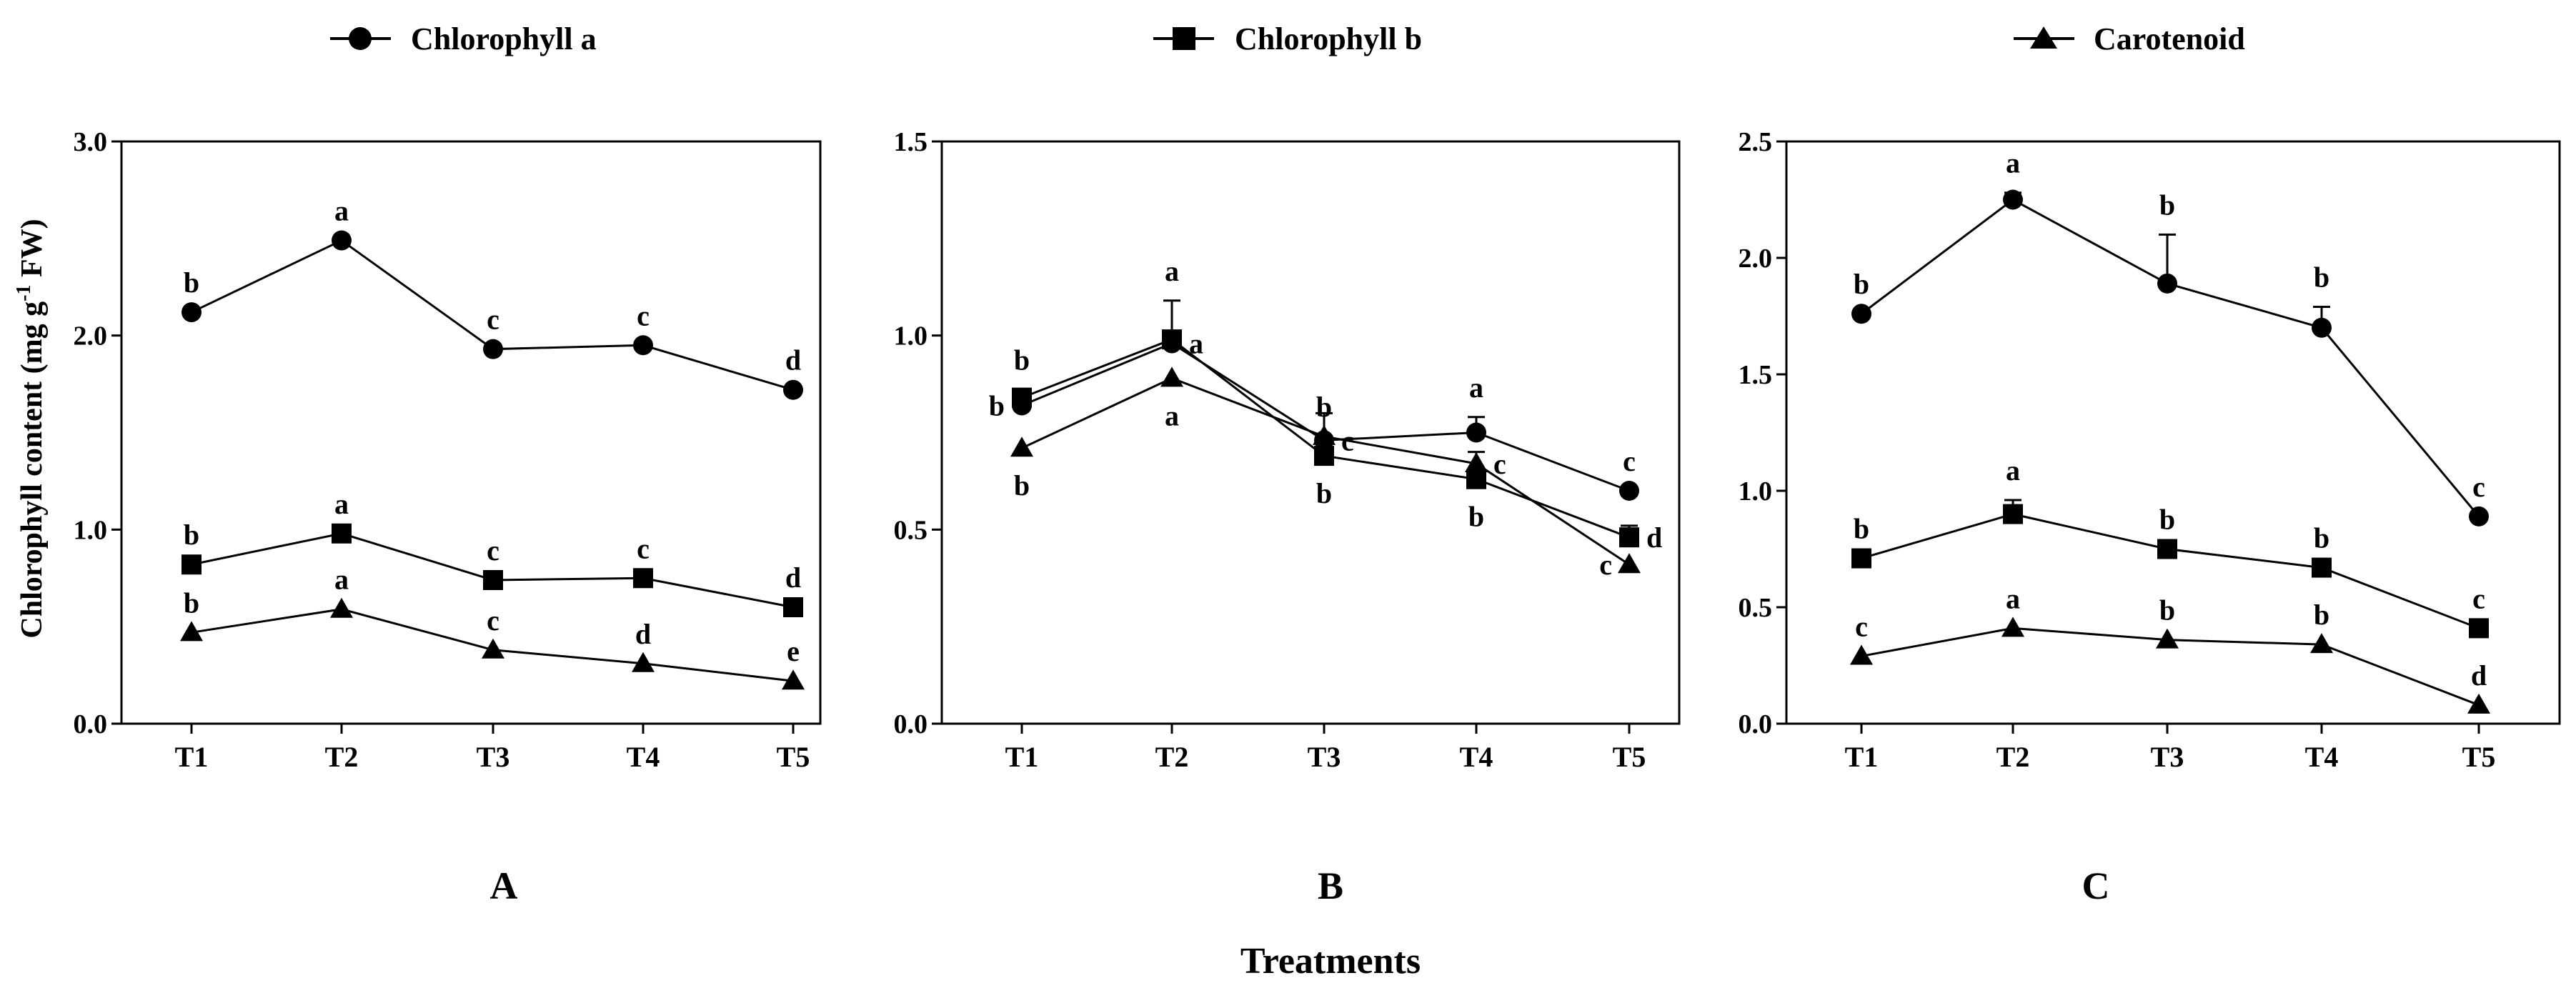 The image size is (2576, 993). I want to click on significance-letter: e, so click(793, 651).